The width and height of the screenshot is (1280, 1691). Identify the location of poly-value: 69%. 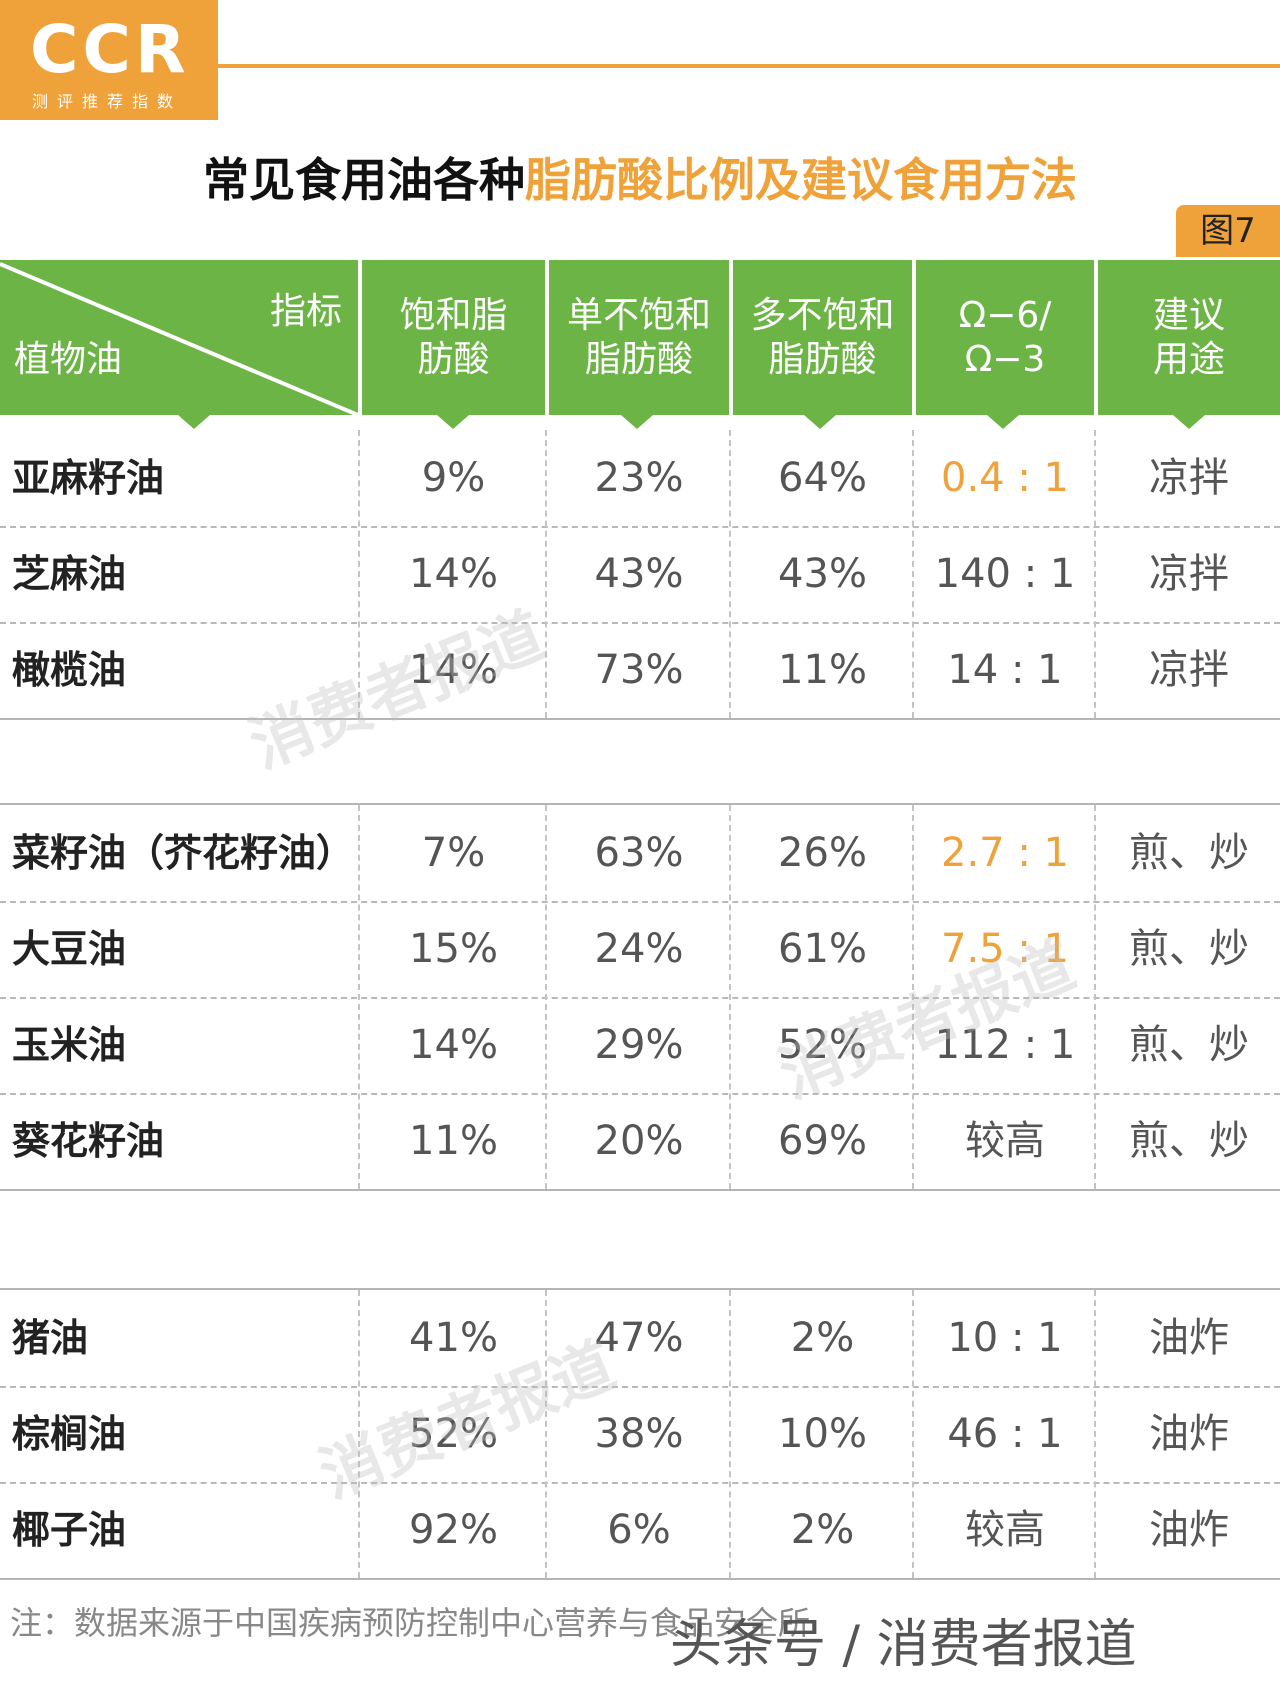
(822, 1141).